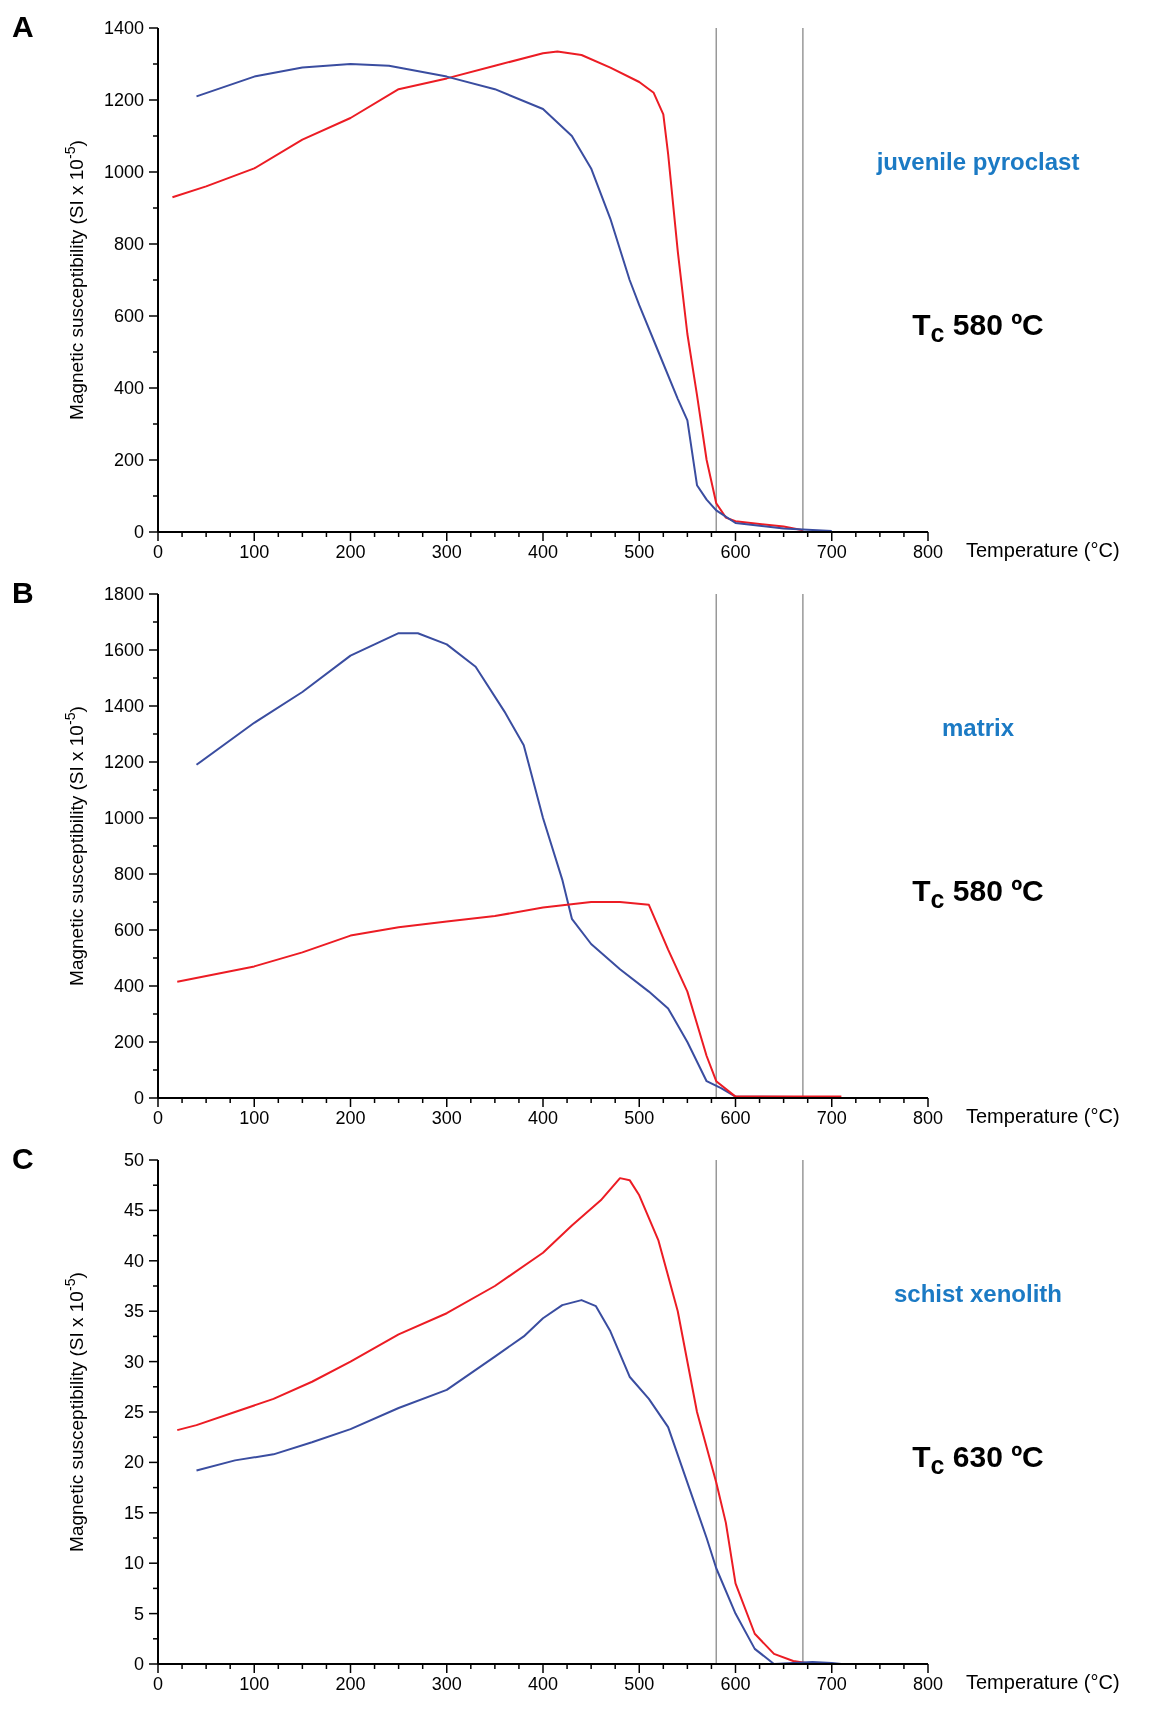 This screenshot has height=1716, width=1156. I want to click on y-tick-label: 10, so click(133, 1563).